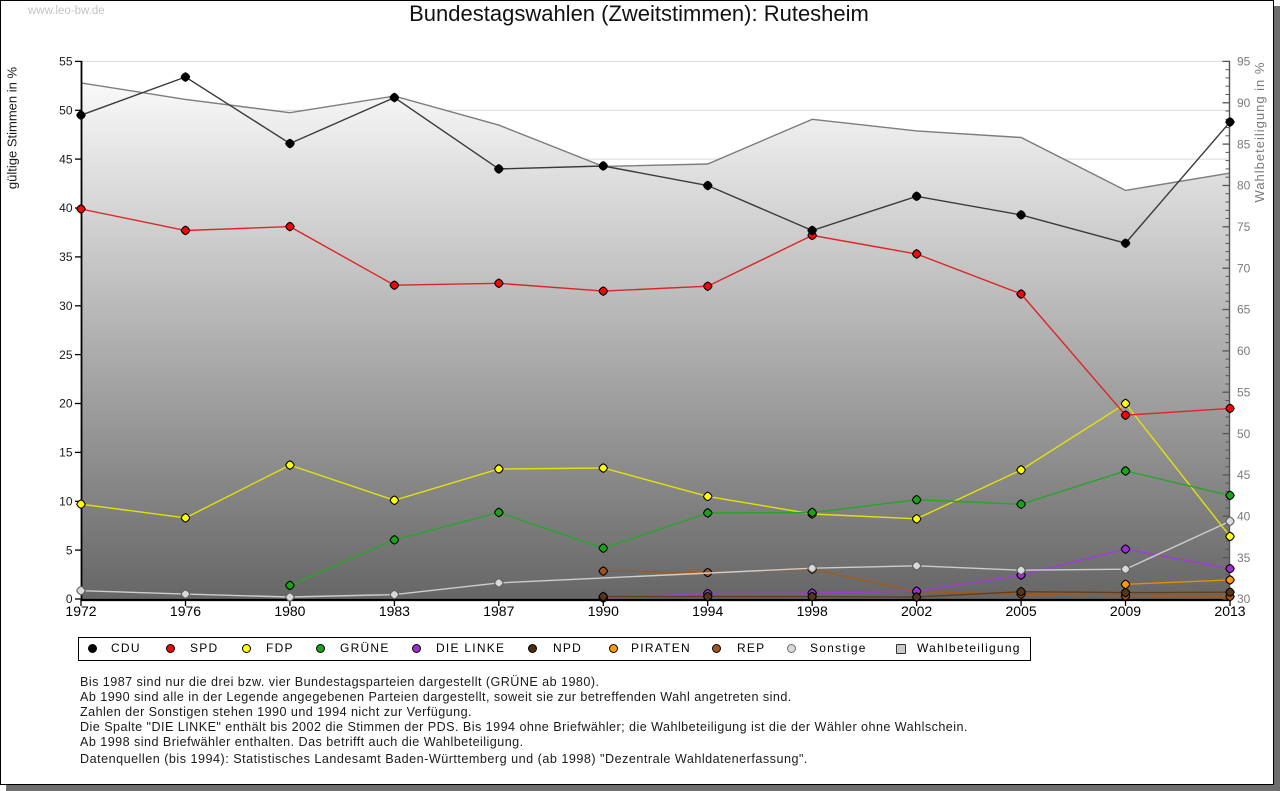 Image resolution: width=1280 pixels, height=791 pixels. What do you see at coordinates (80, 611) in the screenshot?
I see `svg-text: 1972` at bounding box center [80, 611].